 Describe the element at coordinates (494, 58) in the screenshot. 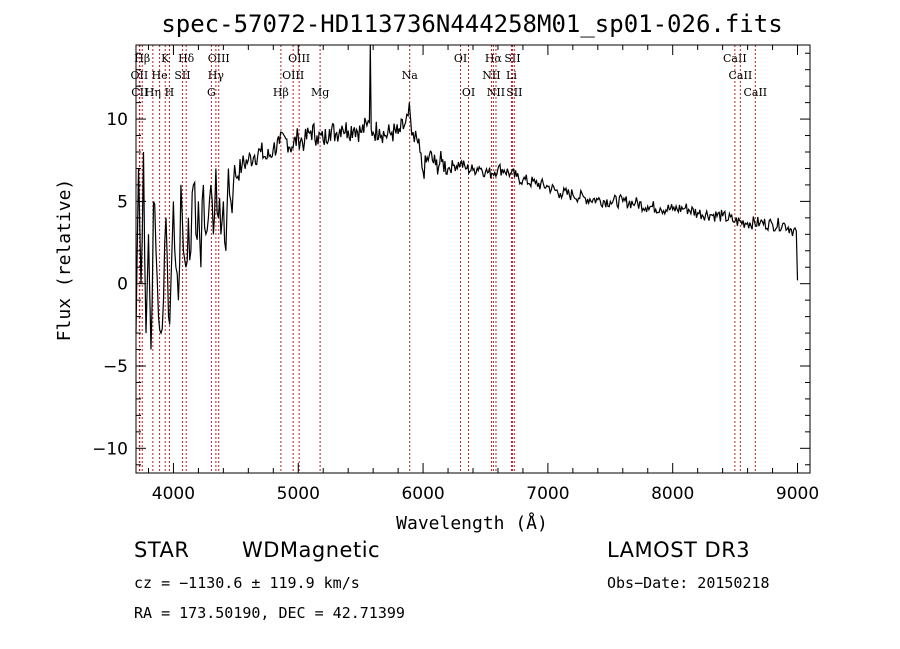

I see `line-marker-label-19: Hα` at that location.